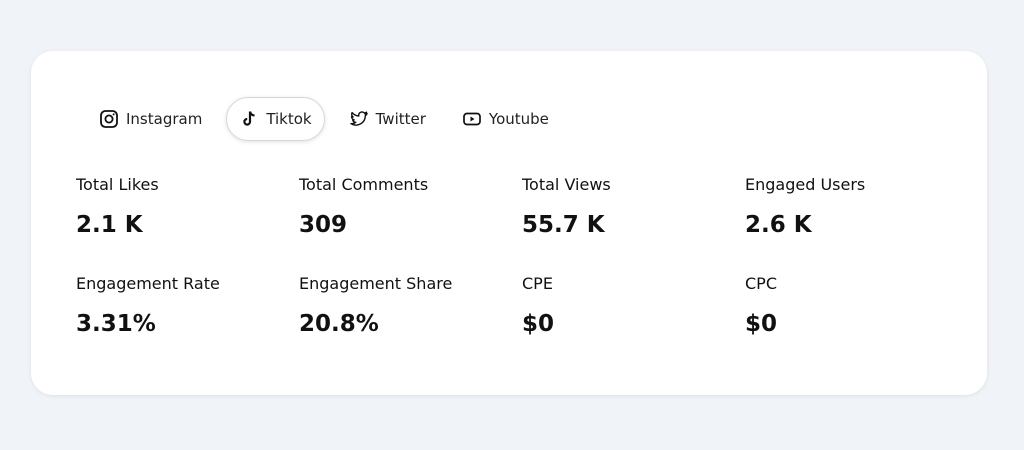 This screenshot has height=450, width=1024. I want to click on metric-value: 2.6 K, so click(778, 225).